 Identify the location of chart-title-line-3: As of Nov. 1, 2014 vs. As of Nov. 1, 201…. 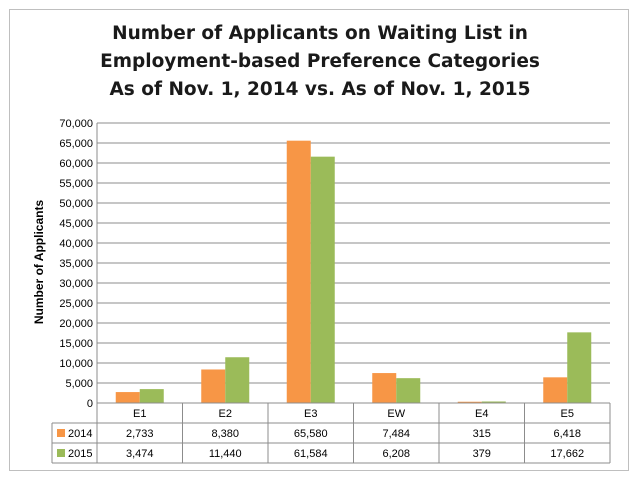
(320, 89).